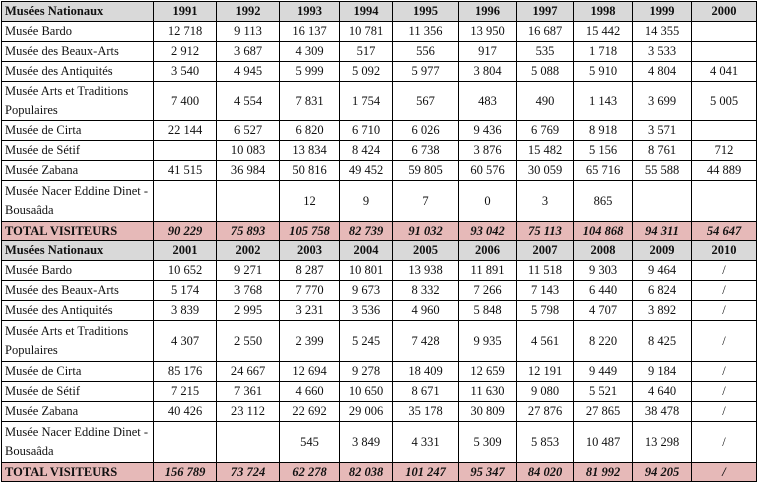 This screenshot has width=758, height=482. Describe the element at coordinates (248, 371) in the screenshot. I see `visitor-count-cell: 24 667` at that location.